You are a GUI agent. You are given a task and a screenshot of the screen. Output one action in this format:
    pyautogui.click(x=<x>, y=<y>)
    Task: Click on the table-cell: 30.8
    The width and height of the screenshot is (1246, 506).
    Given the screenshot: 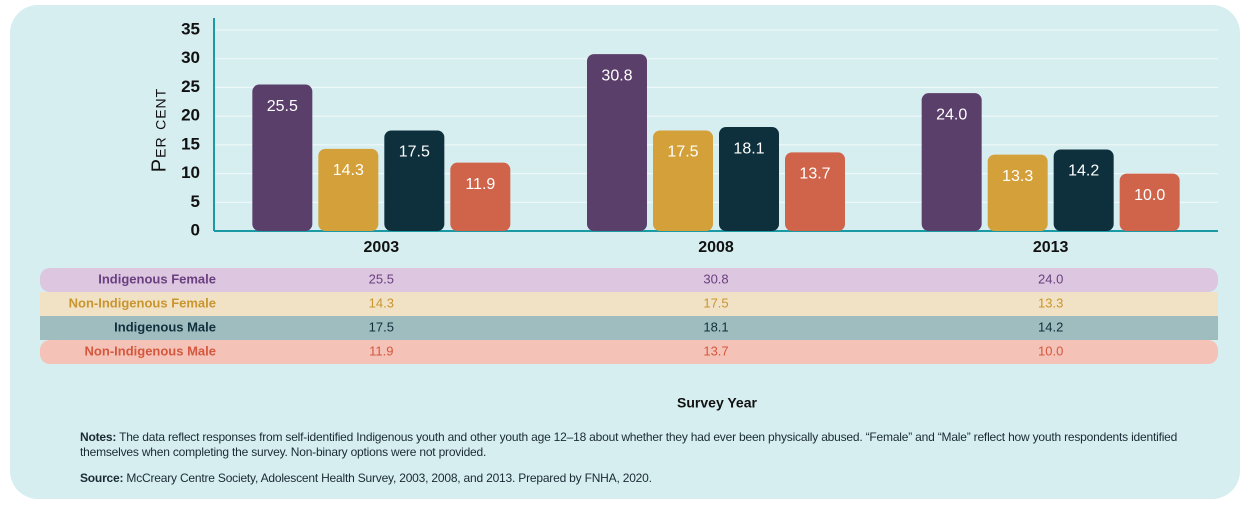 What is the action you would take?
    pyautogui.click(x=715, y=278)
    